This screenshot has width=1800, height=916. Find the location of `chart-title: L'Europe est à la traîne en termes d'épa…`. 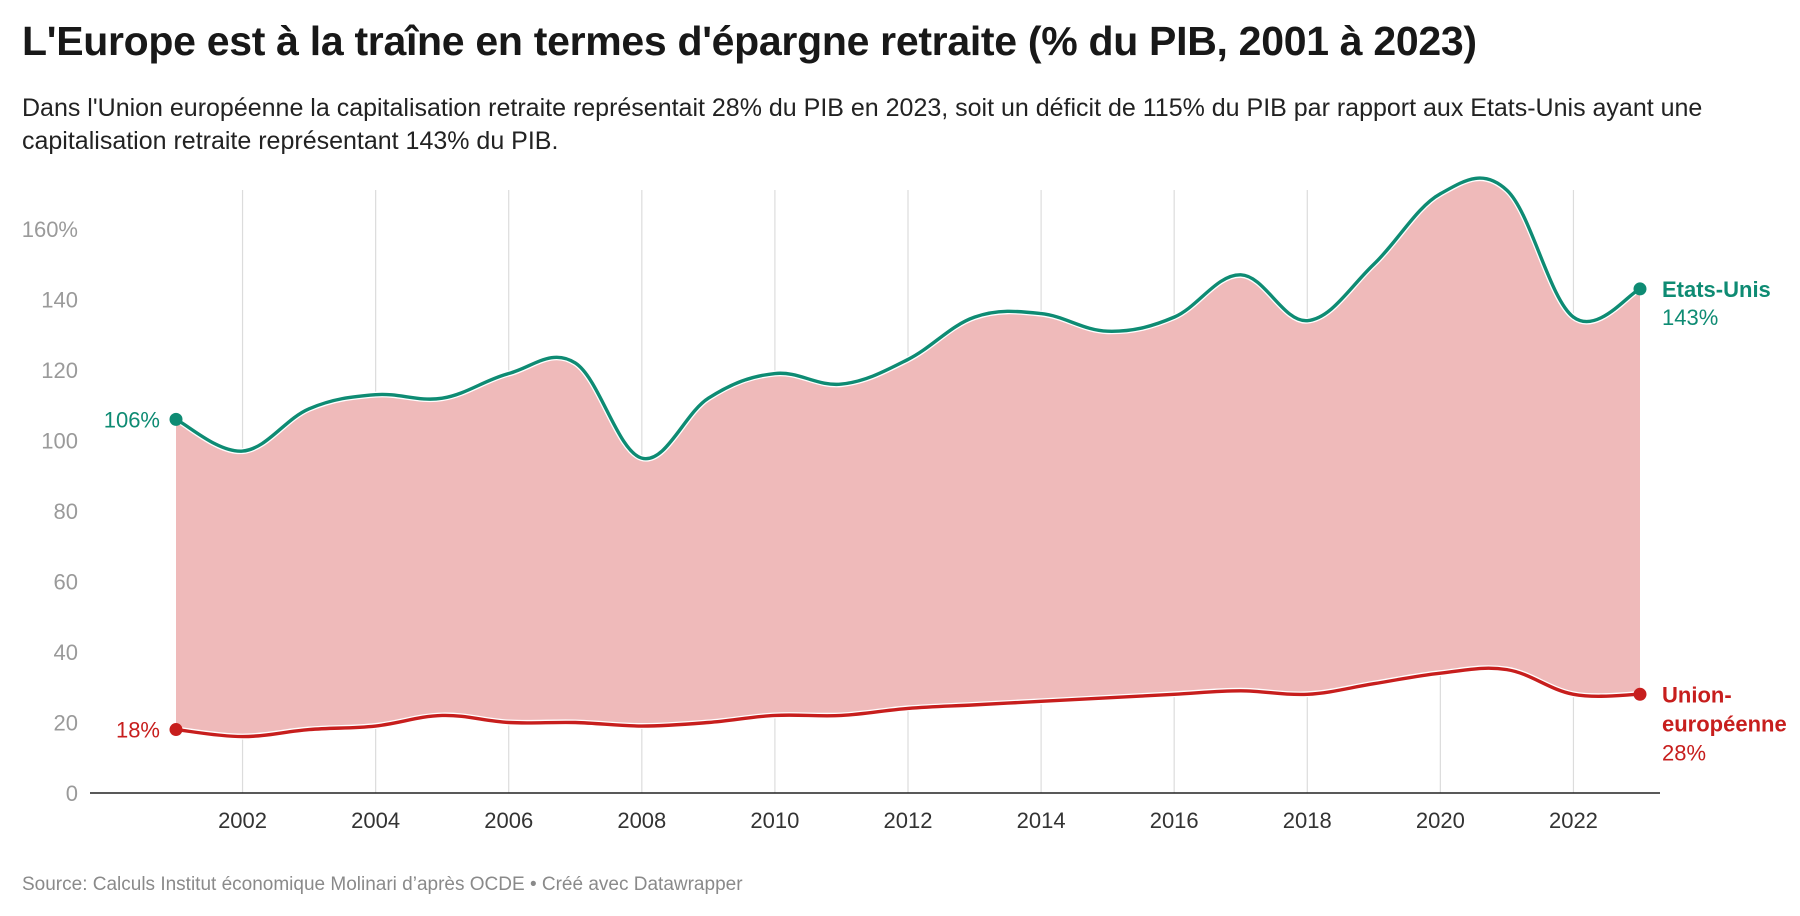

chart-title: L'Europe est à la traîne en termes d'épa… is located at coordinates (749, 41).